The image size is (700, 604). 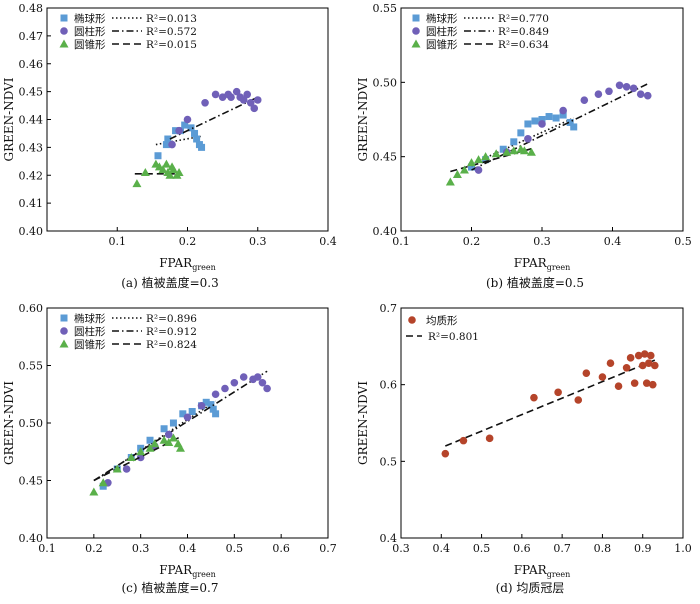 What do you see at coordinates (532, 386) in the screenshot?
I see `series-均质形: 均质形 R²=0.801` at bounding box center [532, 386].